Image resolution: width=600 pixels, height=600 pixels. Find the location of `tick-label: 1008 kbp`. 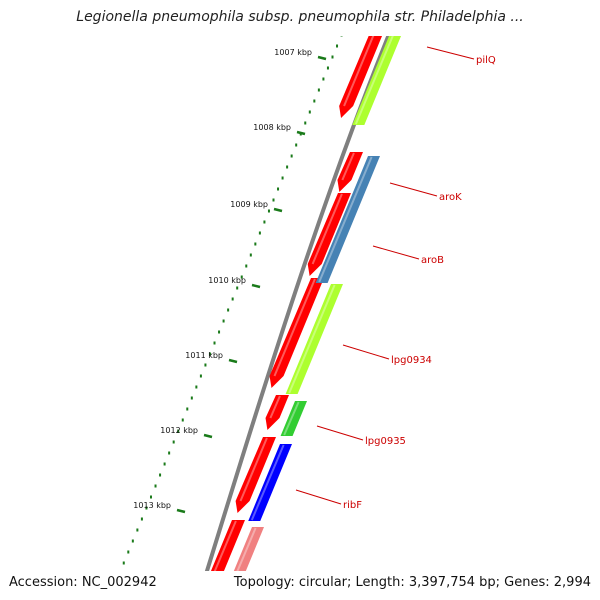

tick-label: 1008 kbp is located at coordinates (272, 127).